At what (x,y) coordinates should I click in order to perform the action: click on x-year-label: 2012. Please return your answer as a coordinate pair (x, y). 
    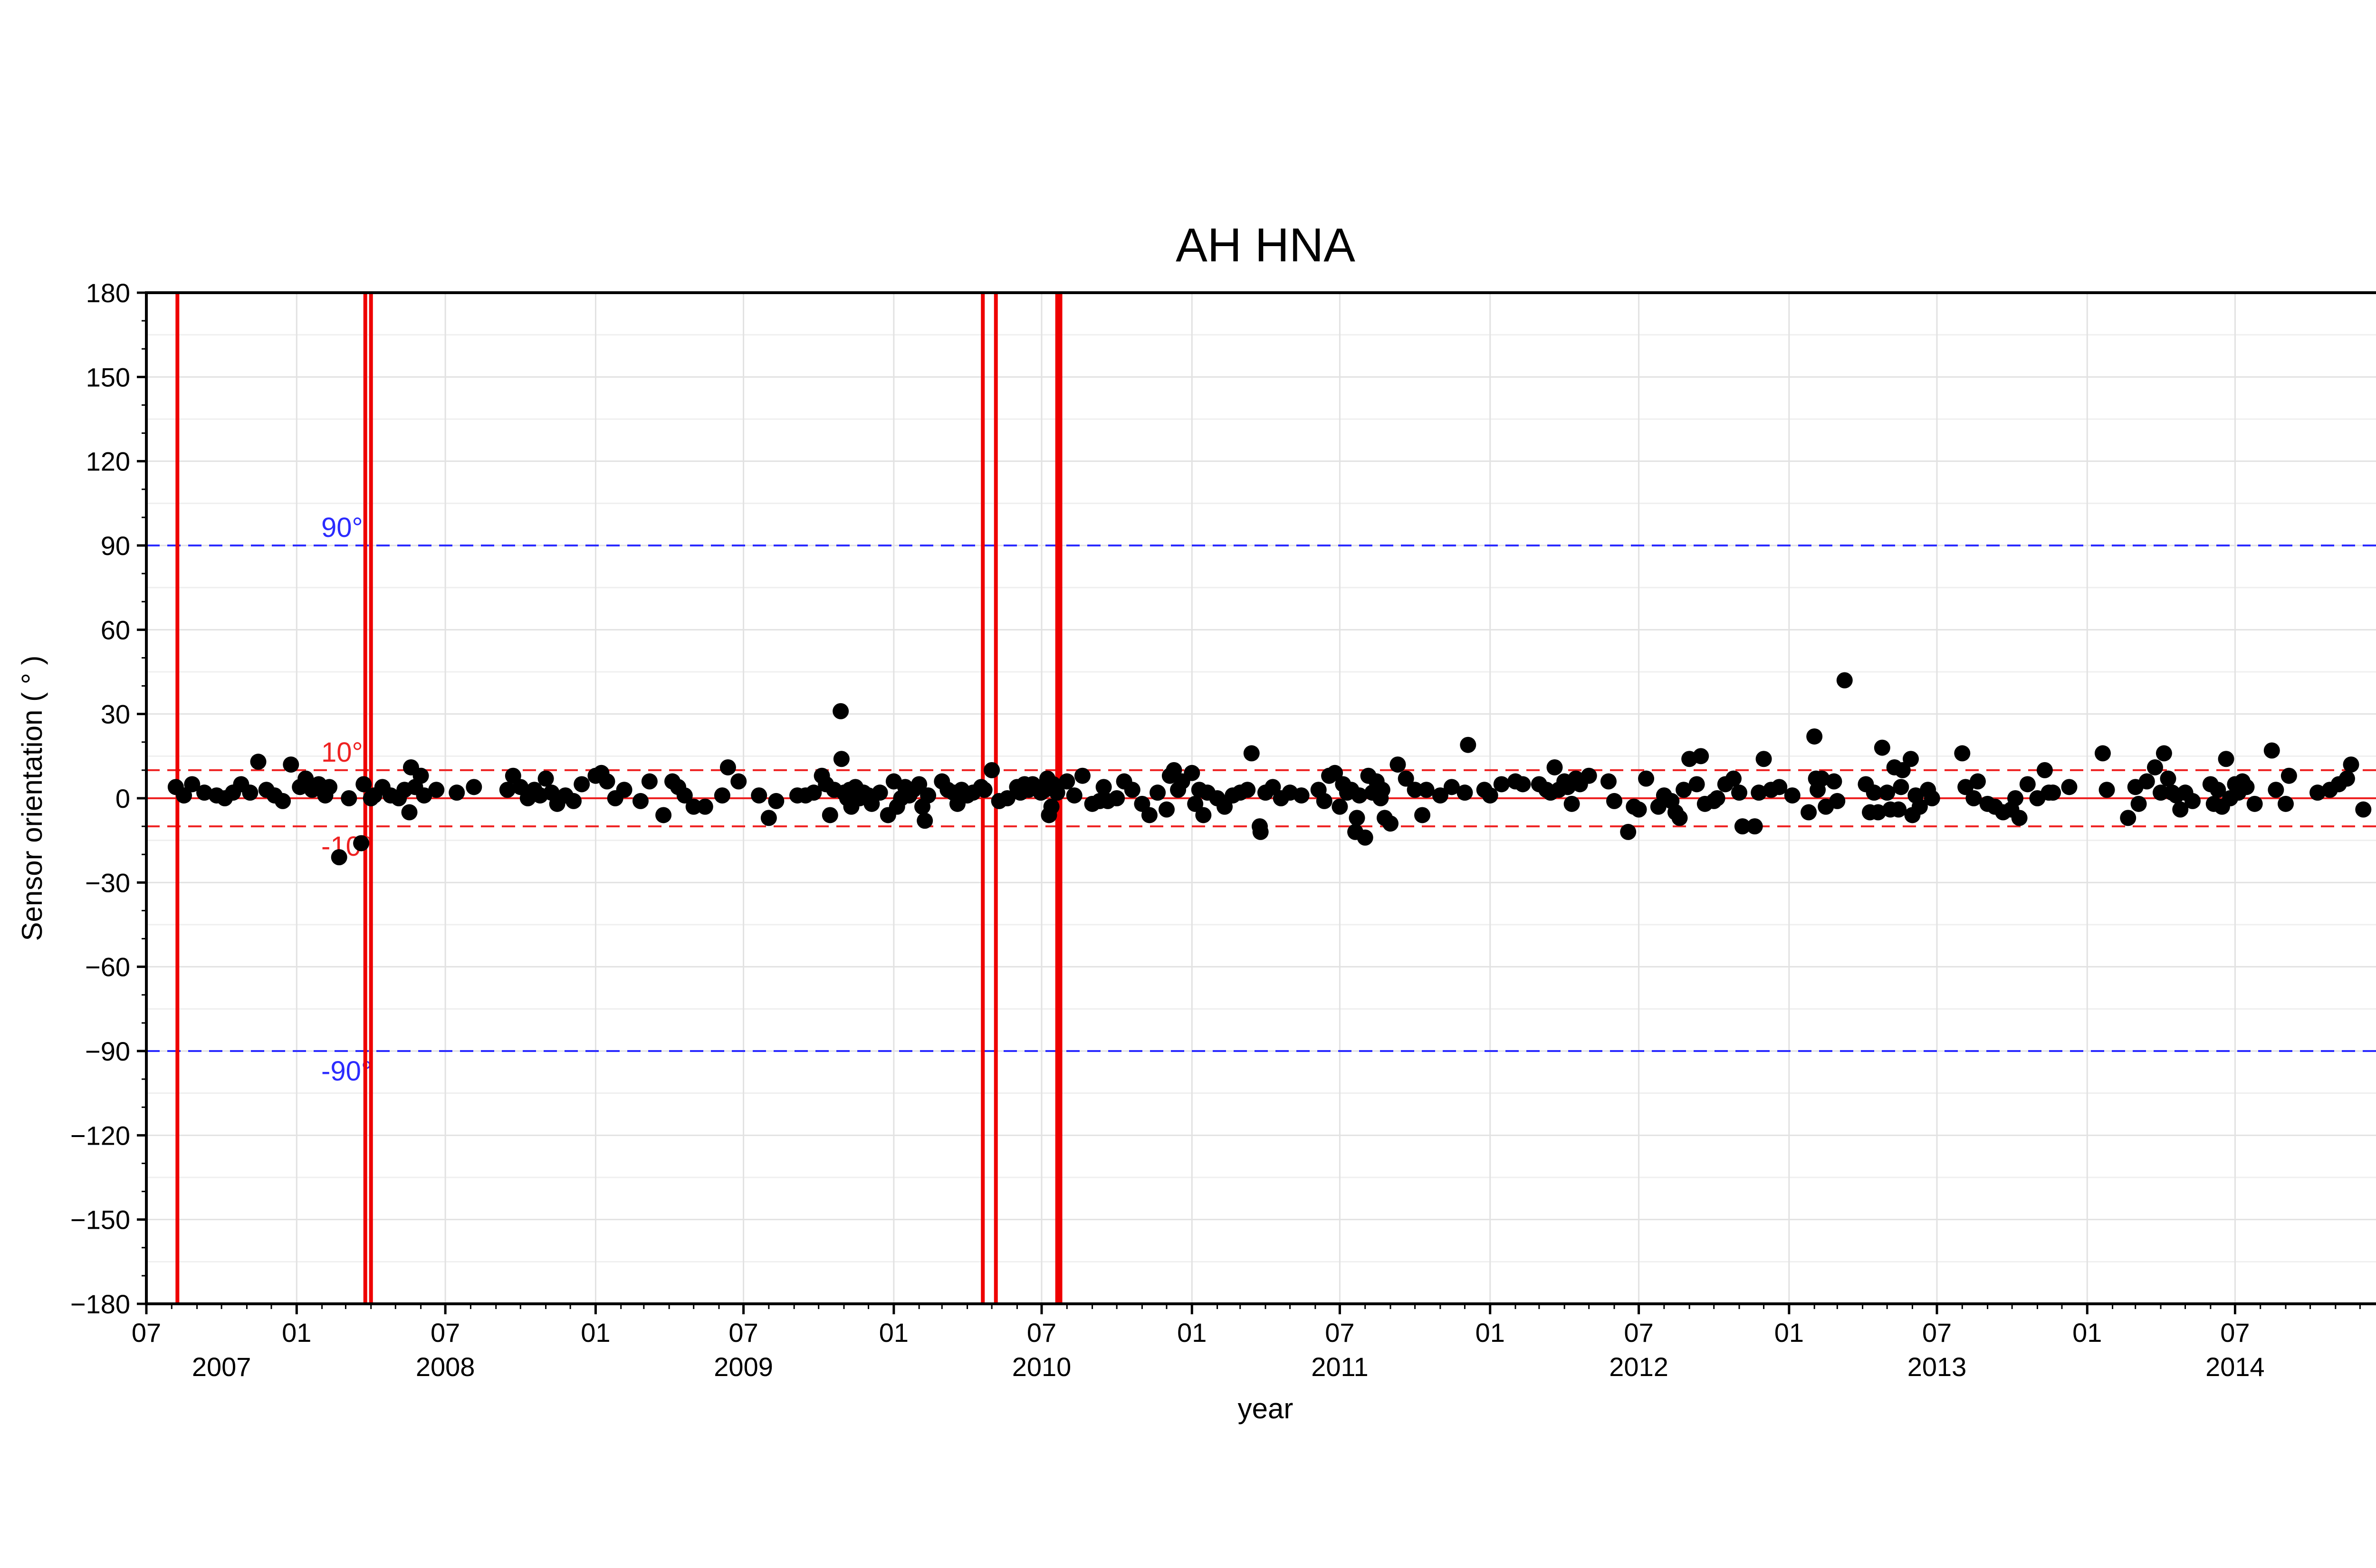
    Looking at the image, I should click on (1638, 1367).